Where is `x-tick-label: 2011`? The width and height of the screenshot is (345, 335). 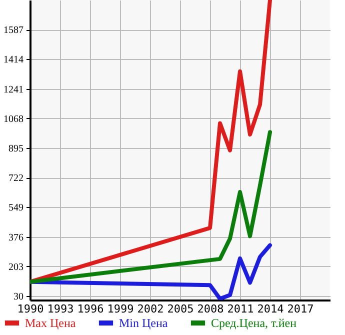 x-tick-label: 2011 is located at coordinates (240, 309).